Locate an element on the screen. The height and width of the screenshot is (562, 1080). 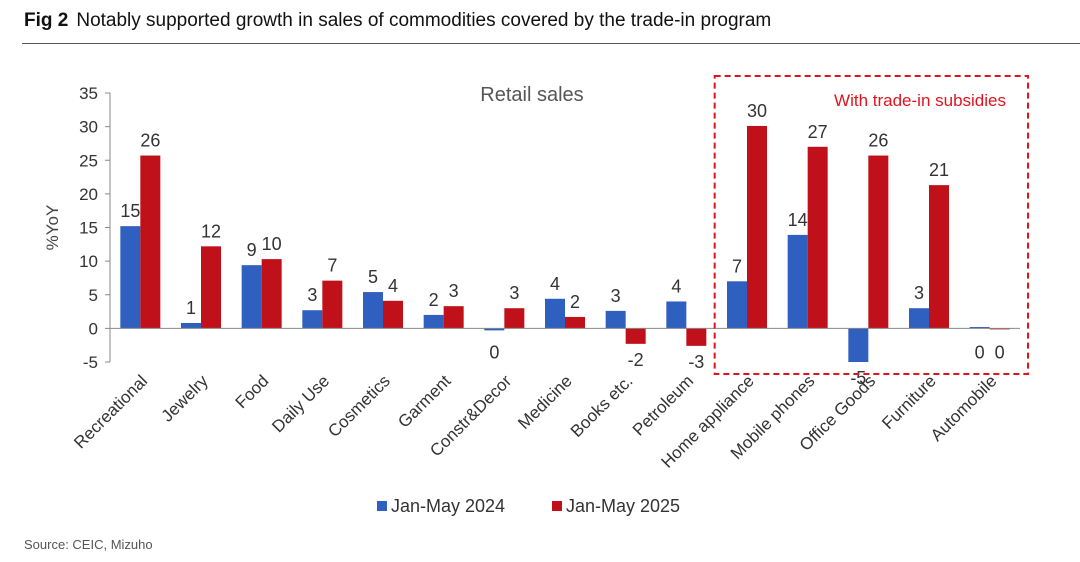
title-divider is located at coordinates (551, 43).